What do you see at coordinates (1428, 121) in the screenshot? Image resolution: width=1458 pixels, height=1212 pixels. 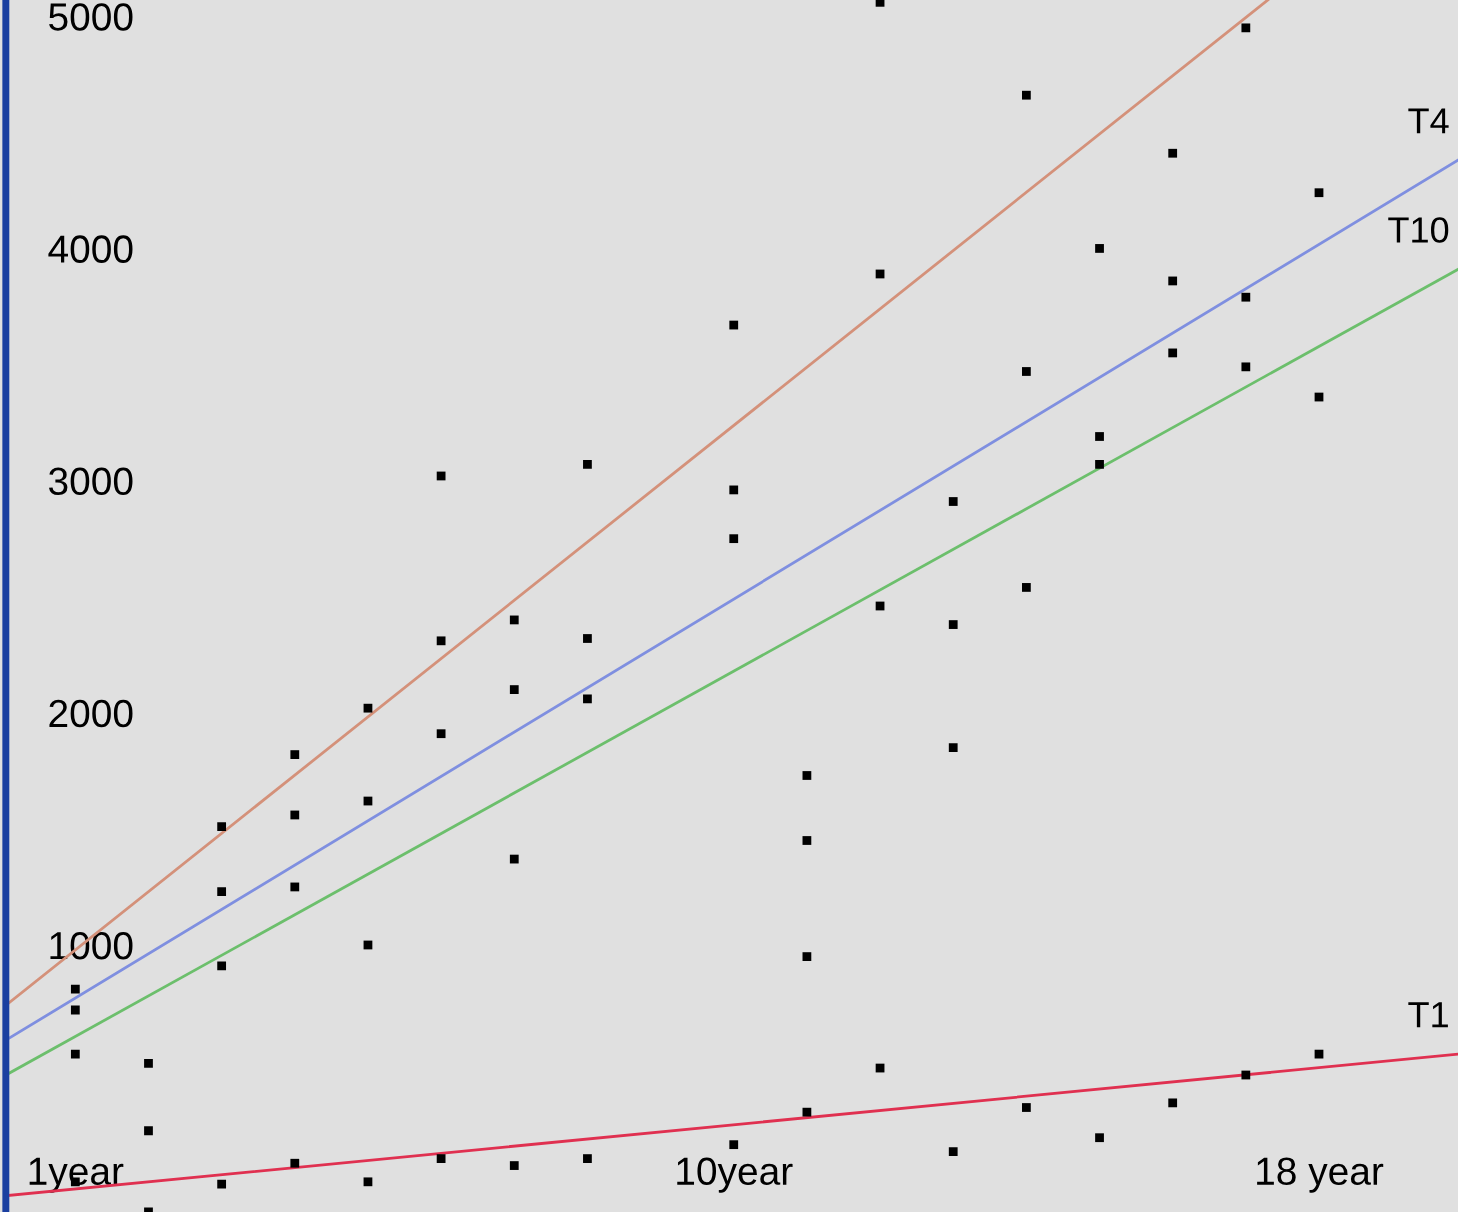 I see `series-label: T4` at bounding box center [1428, 121].